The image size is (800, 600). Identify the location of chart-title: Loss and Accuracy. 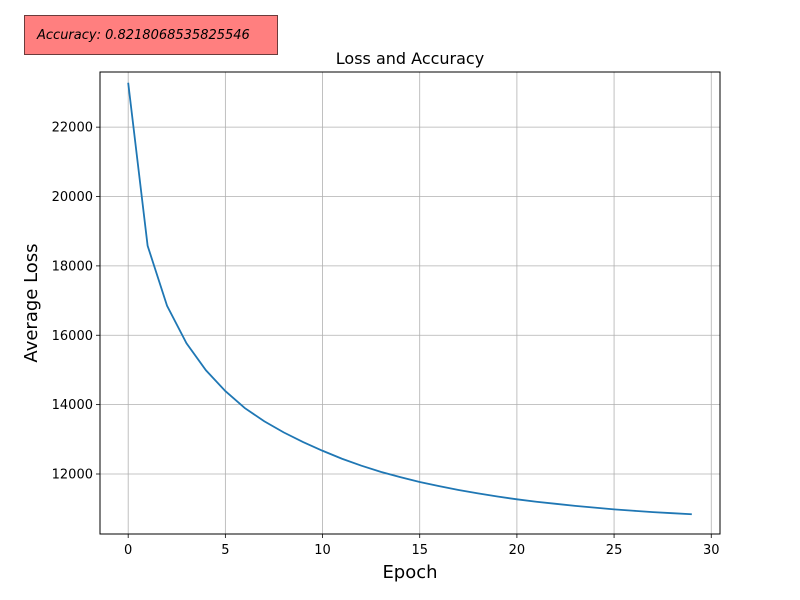
(410, 58).